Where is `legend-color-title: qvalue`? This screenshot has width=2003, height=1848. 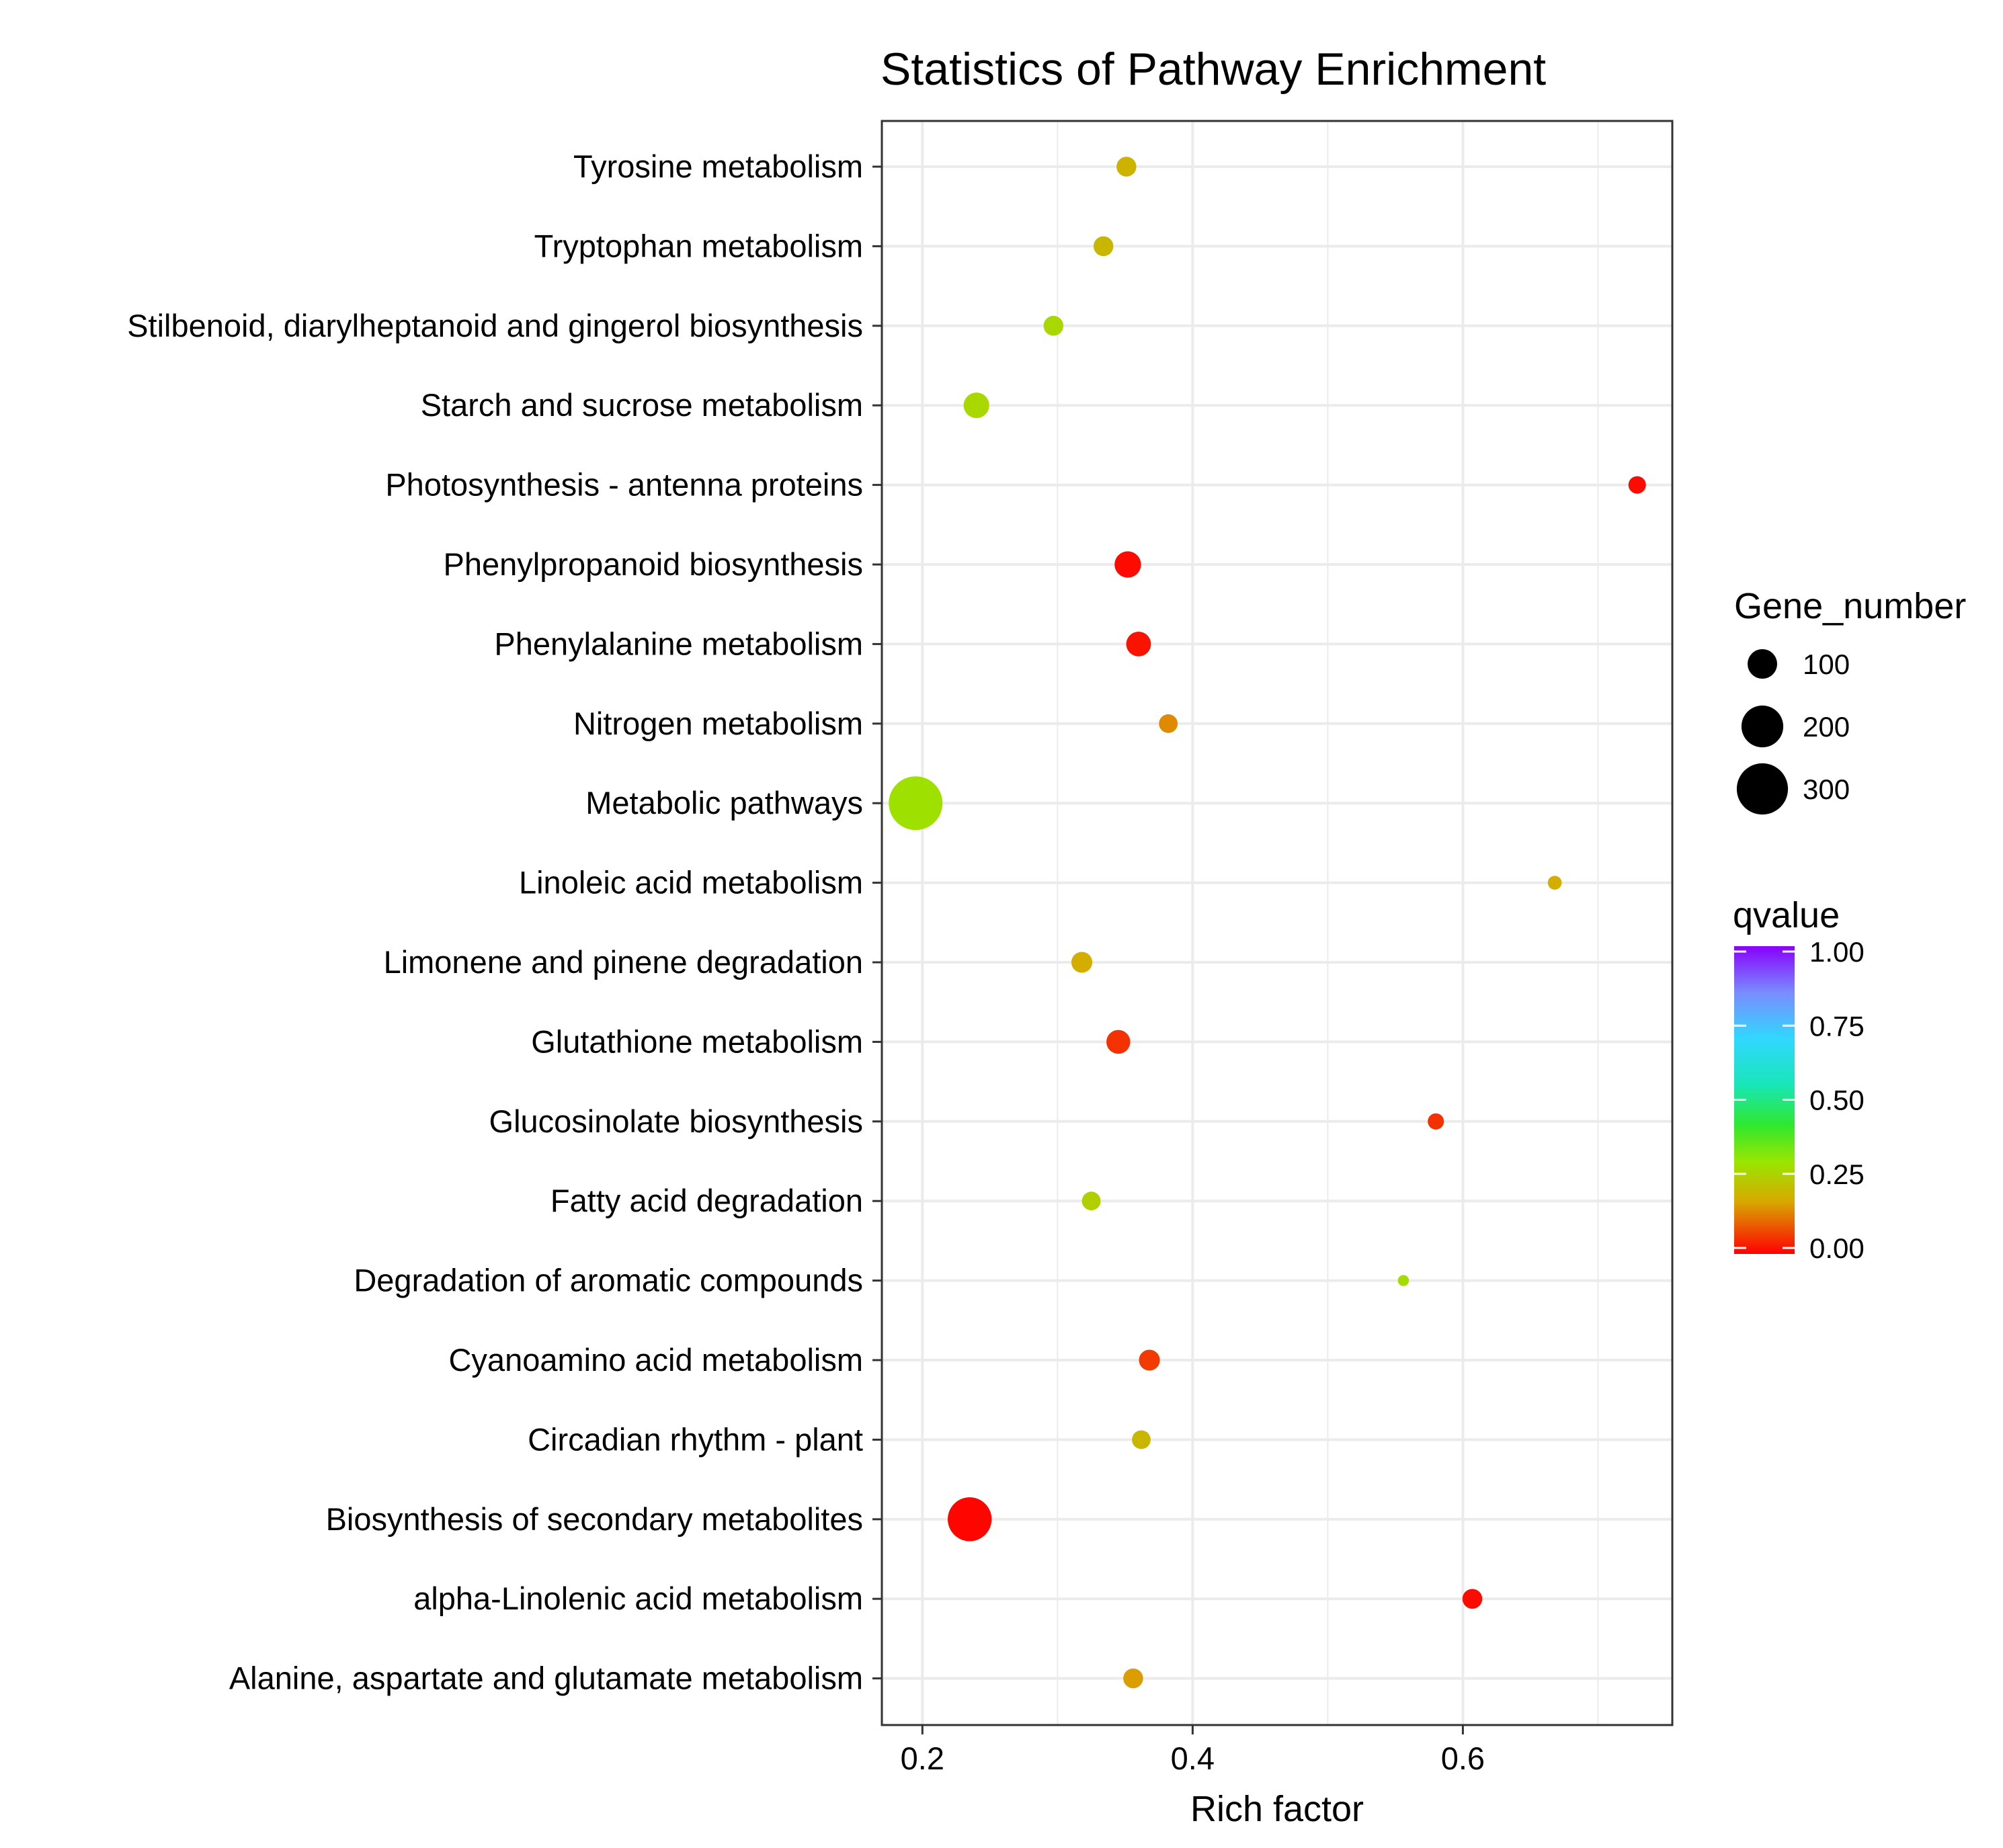
legend-color-title: qvalue is located at coordinates (1786, 915).